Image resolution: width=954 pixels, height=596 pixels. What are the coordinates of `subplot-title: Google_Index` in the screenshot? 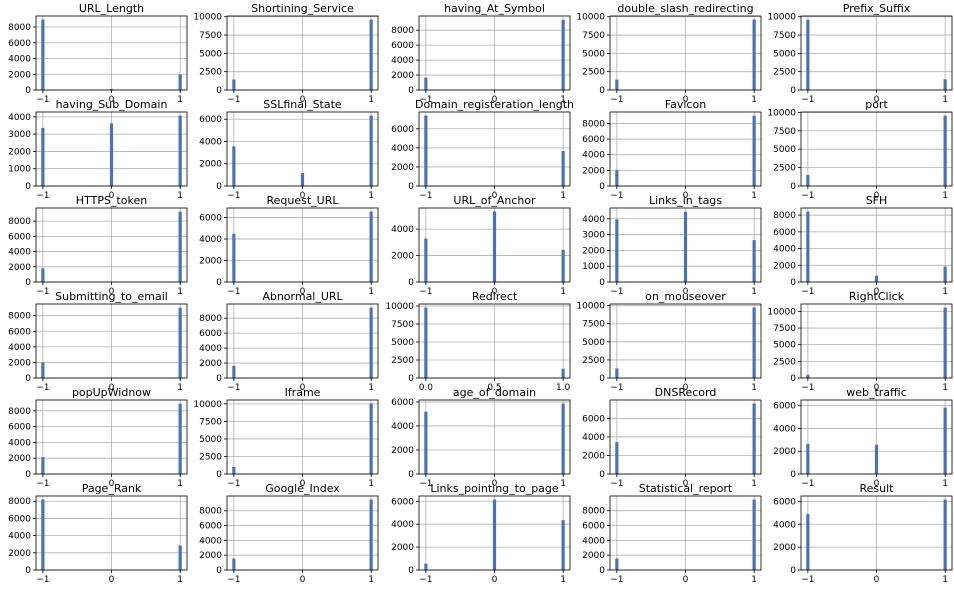 It's located at (302, 488).